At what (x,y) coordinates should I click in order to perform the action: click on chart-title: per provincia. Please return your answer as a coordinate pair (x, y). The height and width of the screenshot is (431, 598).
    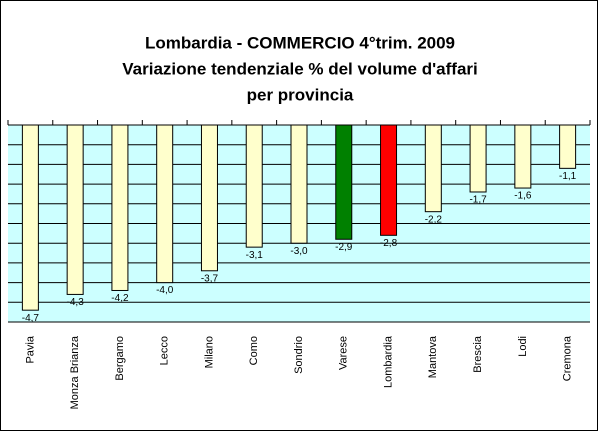
    Looking at the image, I should click on (300, 94).